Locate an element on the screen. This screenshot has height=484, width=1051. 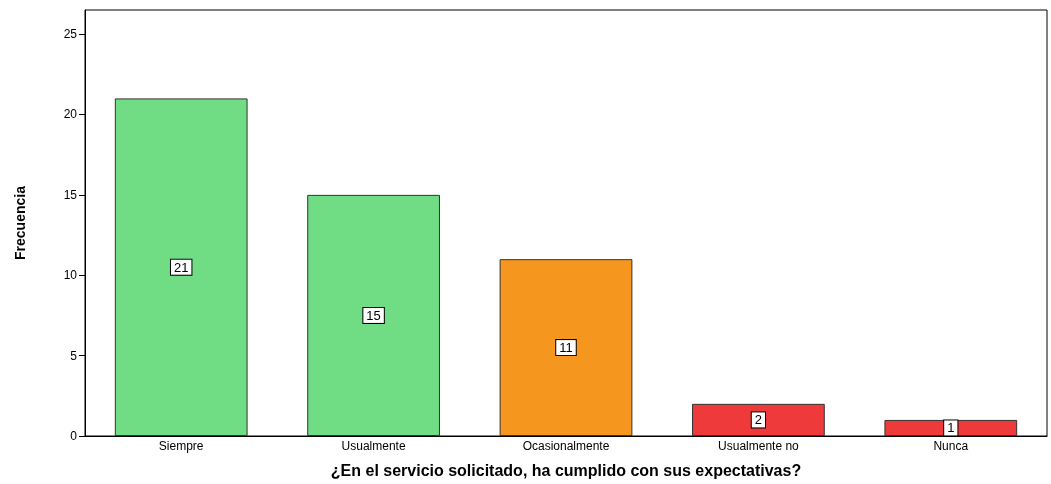
x-tick-label: Nunca is located at coordinates (951, 446).